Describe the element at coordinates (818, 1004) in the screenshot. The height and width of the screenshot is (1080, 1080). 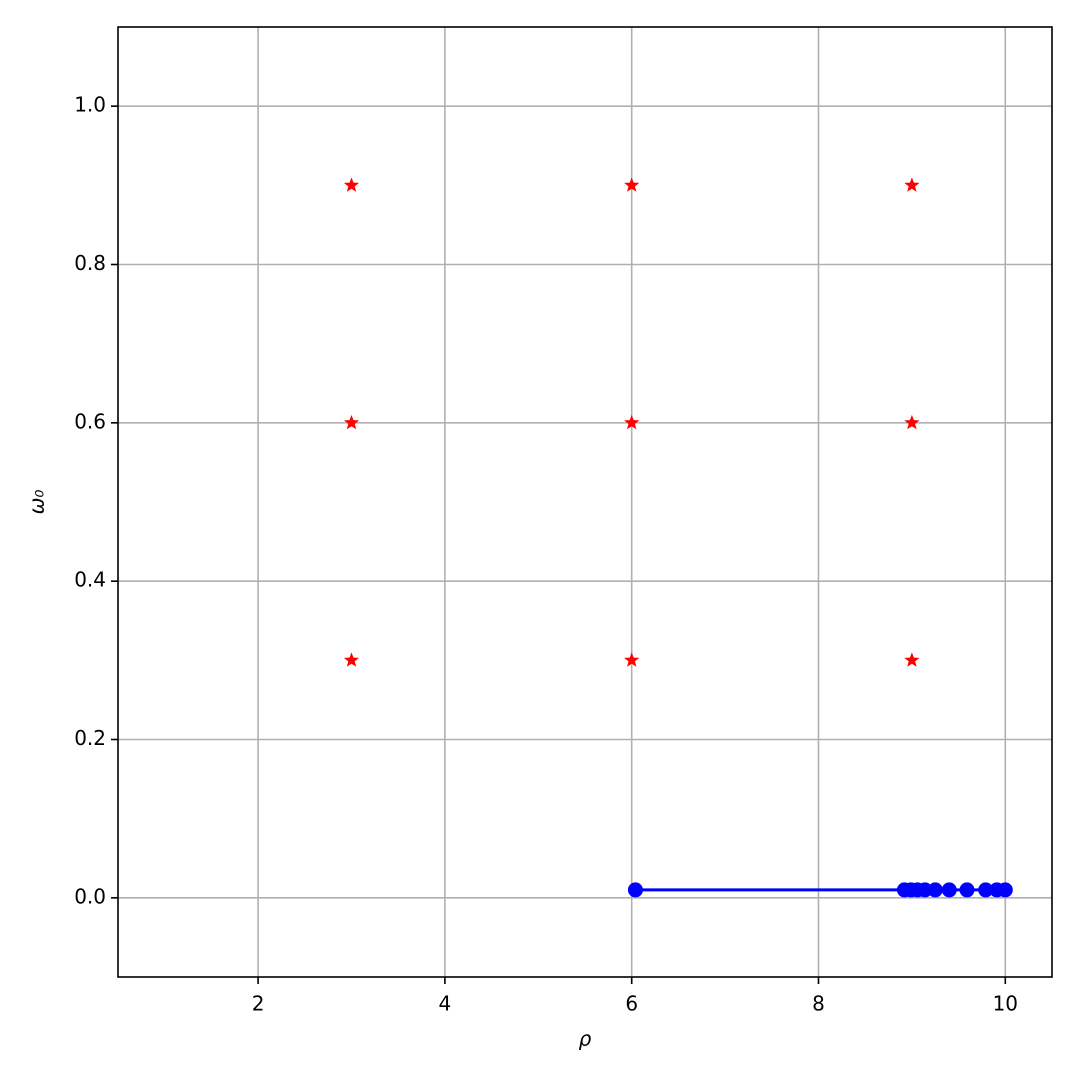
I see `x-tick-label: 8` at that location.